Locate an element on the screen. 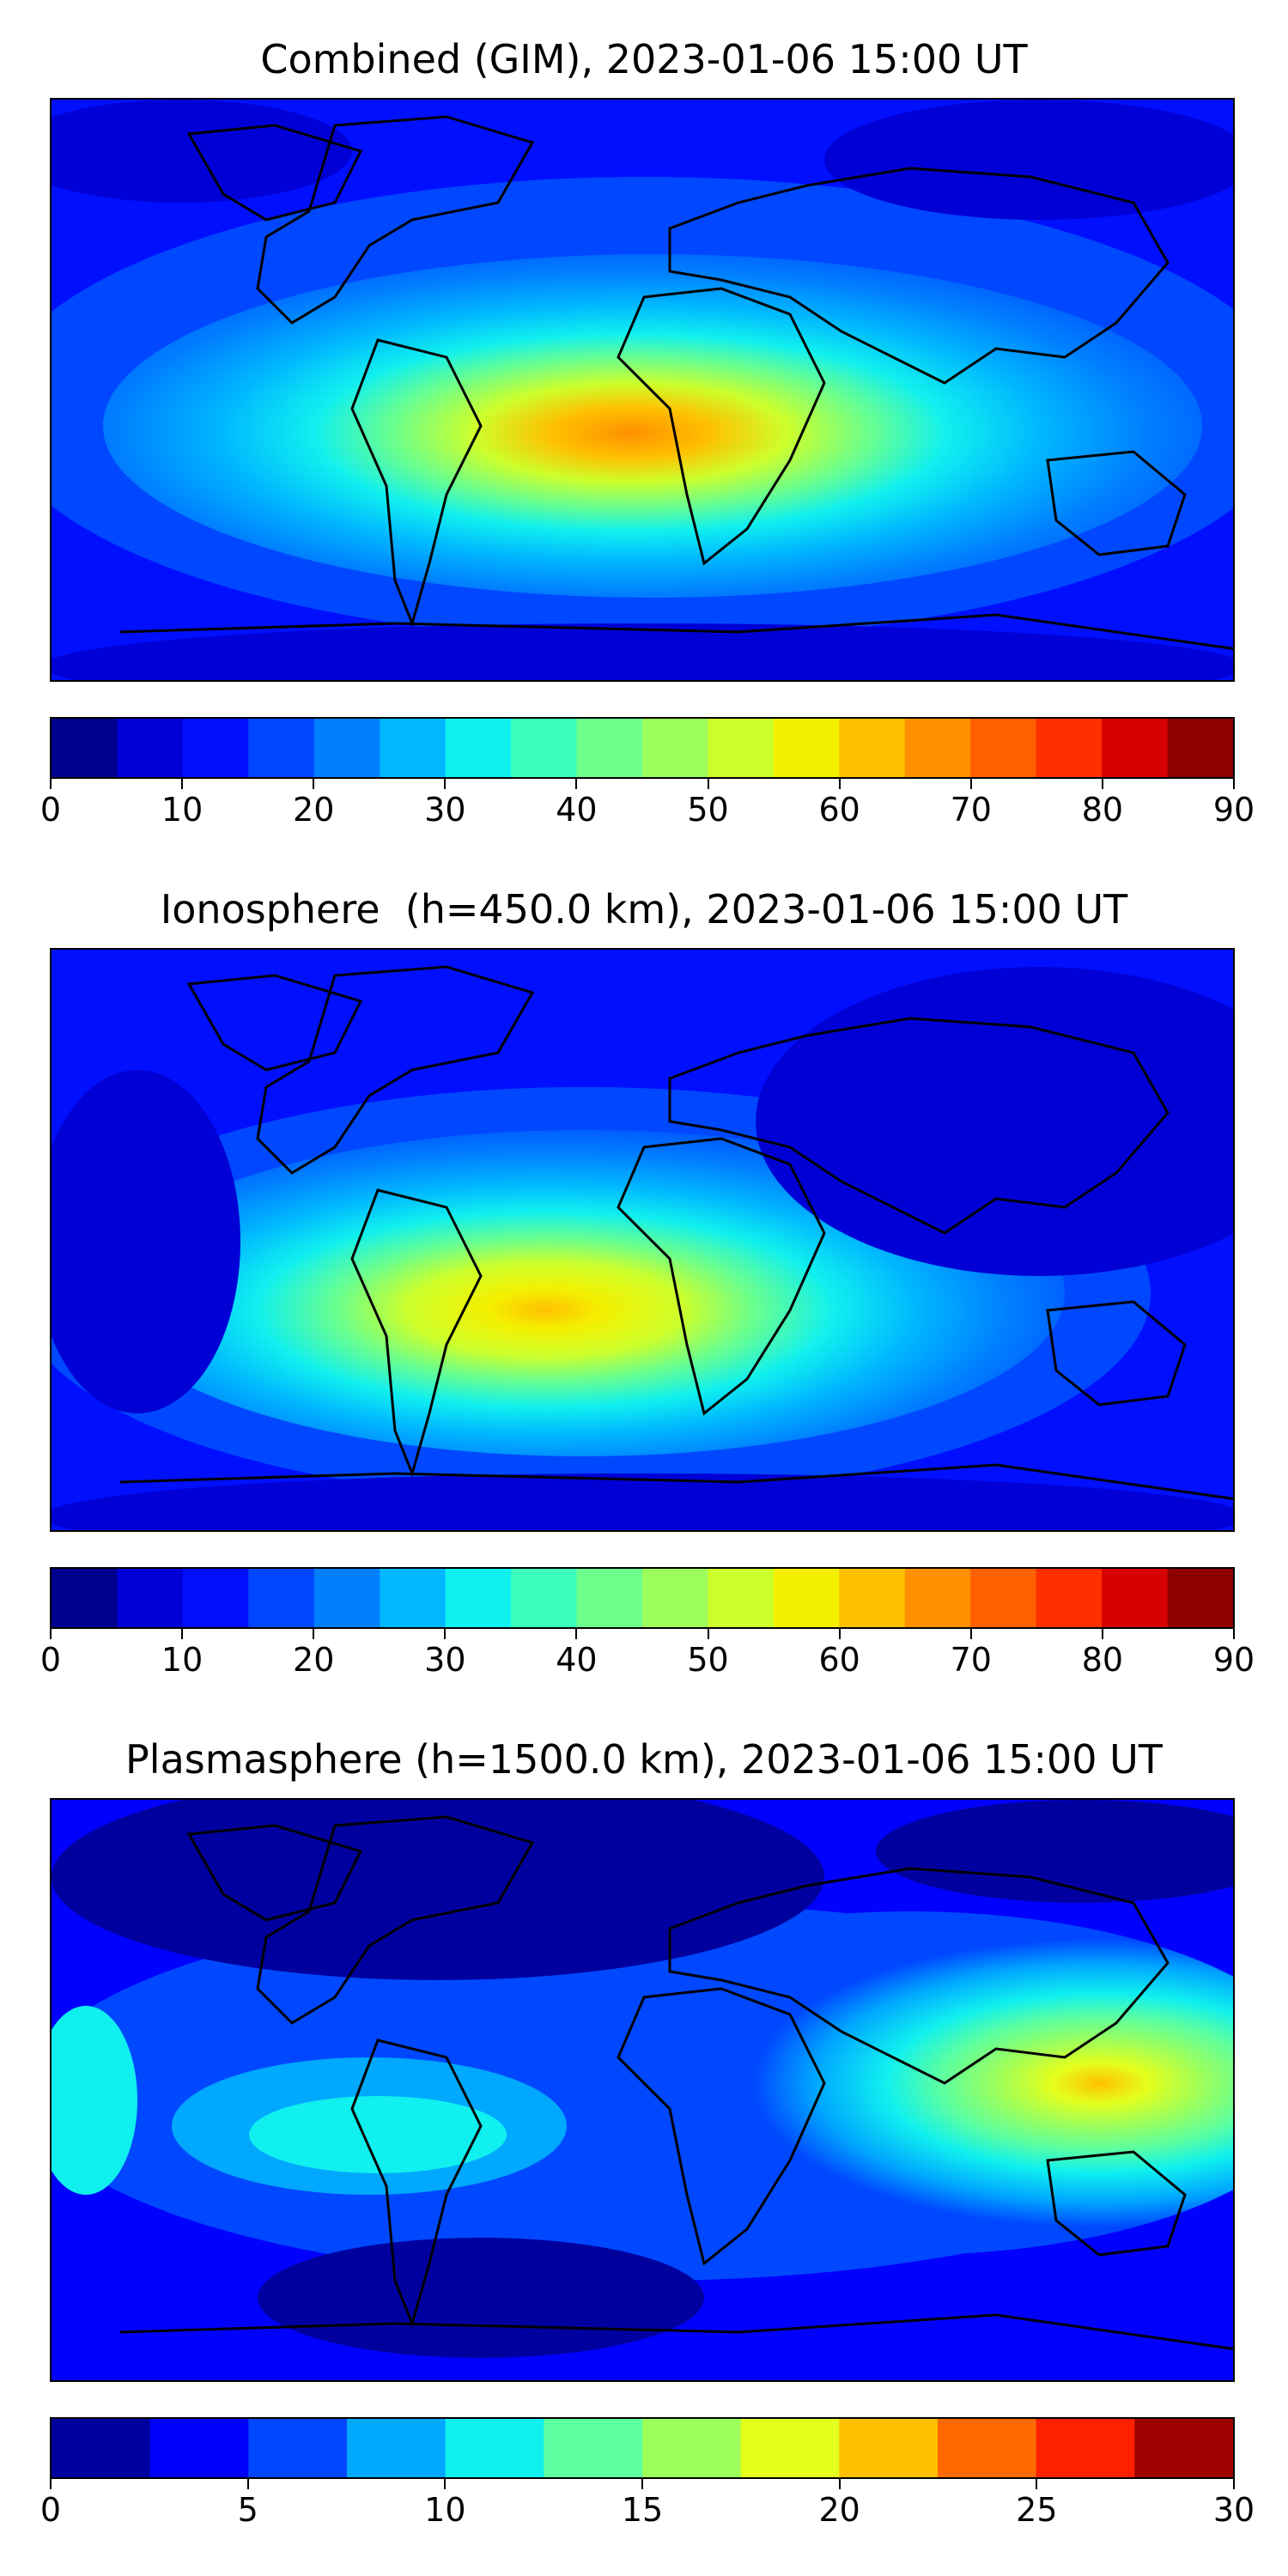  colorbar-tick-label: 25 is located at coordinates (1037, 2510).